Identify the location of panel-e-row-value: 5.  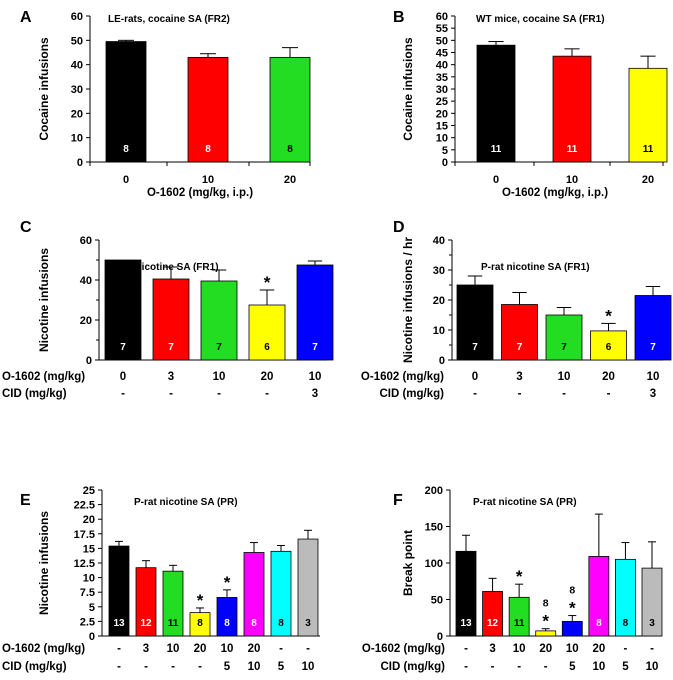
(227, 667).